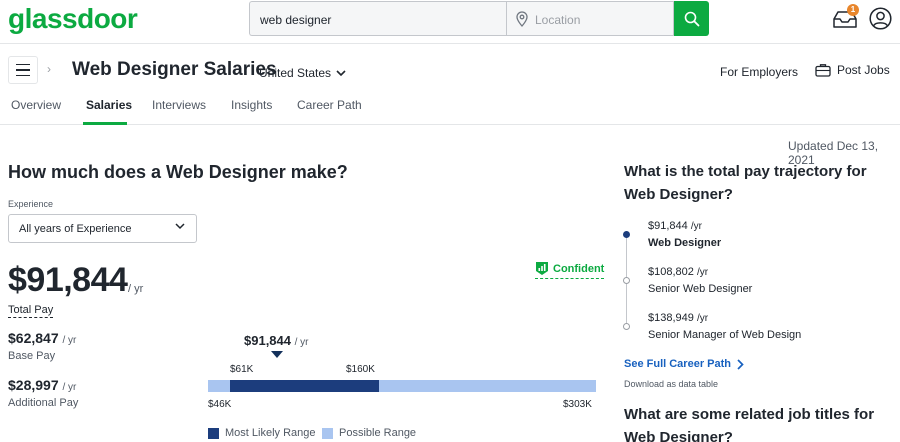 Image resolution: width=900 pixels, height=442 pixels. What do you see at coordinates (684, 364) in the screenshot?
I see `see-full-career-path-link: See Full Career Path` at bounding box center [684, 364].